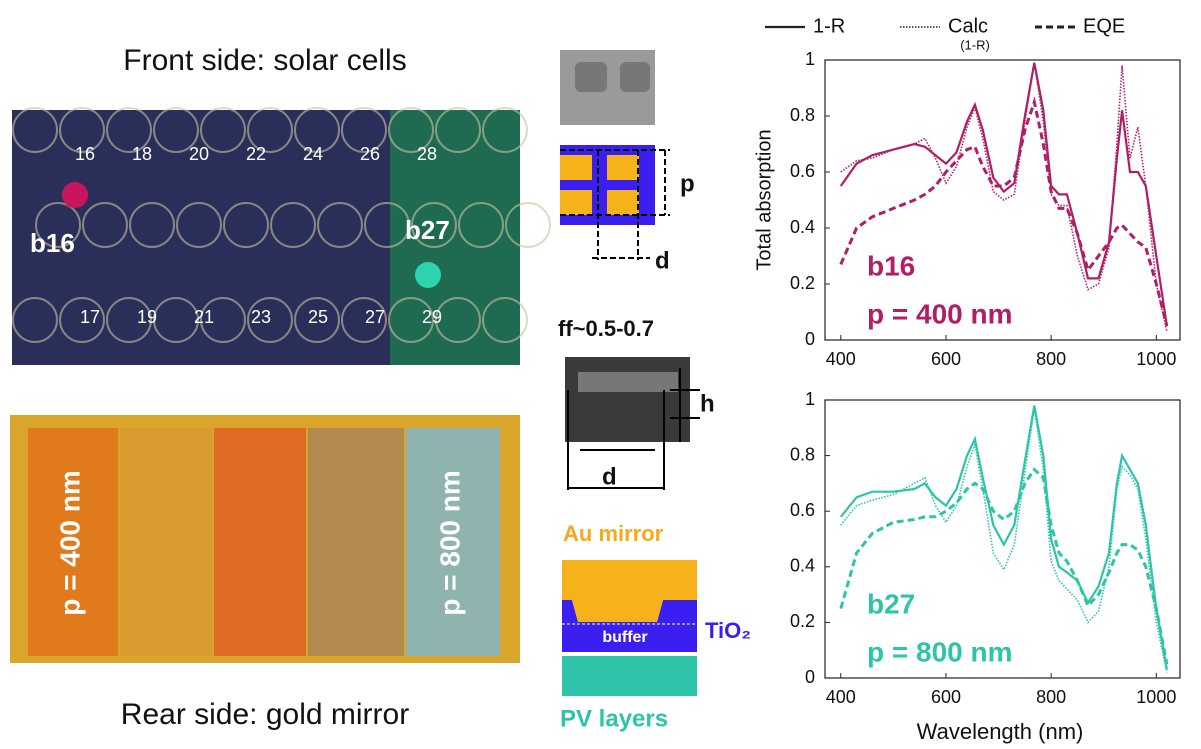 The image size is (1201, 749). I want to click on cell-number: 19, so click(147, 317).